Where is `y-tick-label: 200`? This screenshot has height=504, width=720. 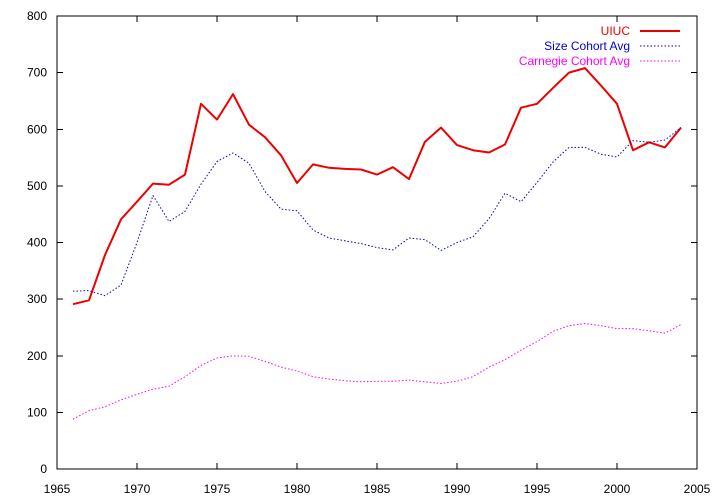 y-tick-label: 200 is located at coordinates (37, 356).